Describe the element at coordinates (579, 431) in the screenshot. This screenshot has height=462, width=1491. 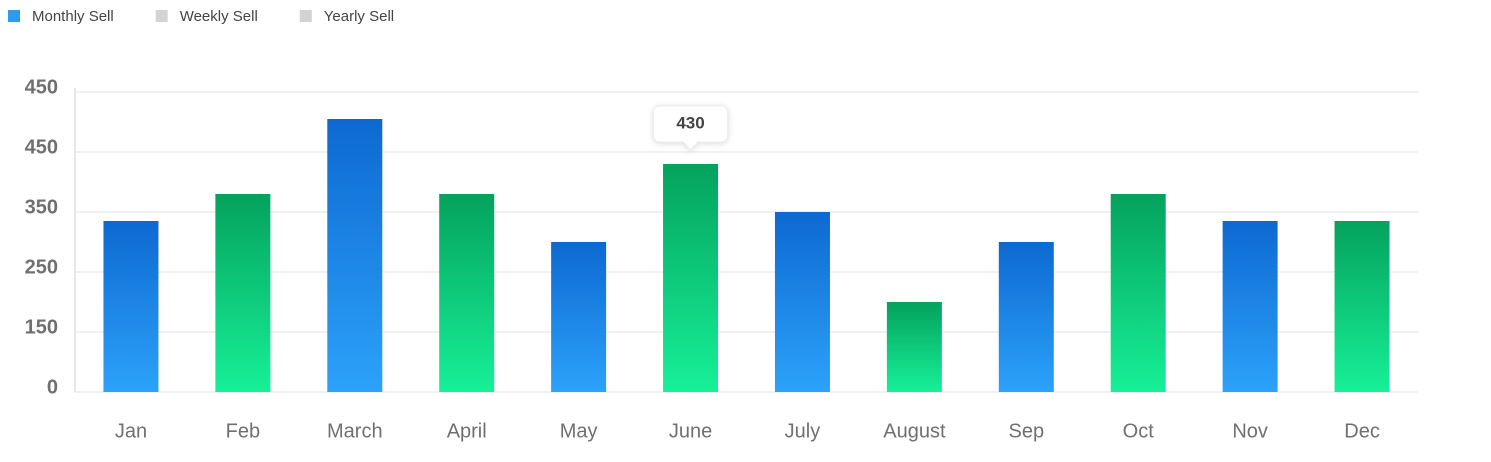
I see `x-tick-label: May` at that location.